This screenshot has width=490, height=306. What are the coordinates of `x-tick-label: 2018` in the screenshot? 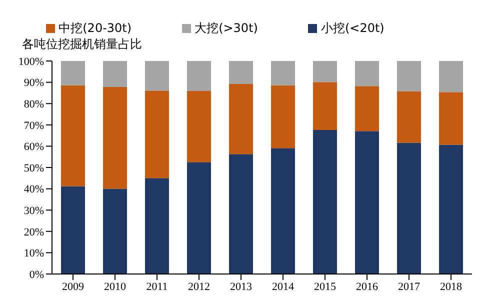 It's located at (451, 286).